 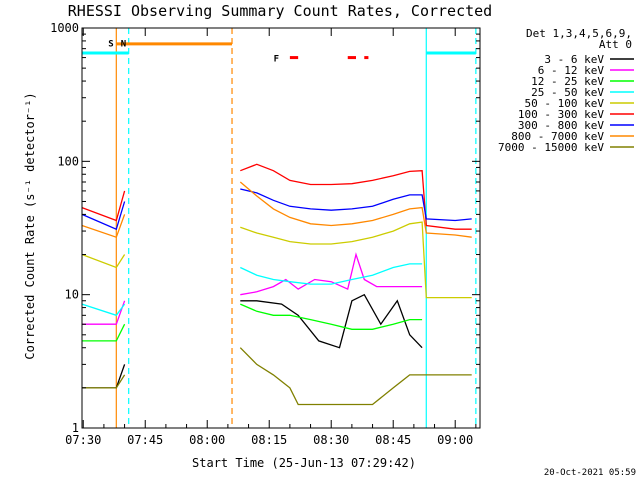 I want to click on x-tick-label: 07:30, so click(x=83, y=440).